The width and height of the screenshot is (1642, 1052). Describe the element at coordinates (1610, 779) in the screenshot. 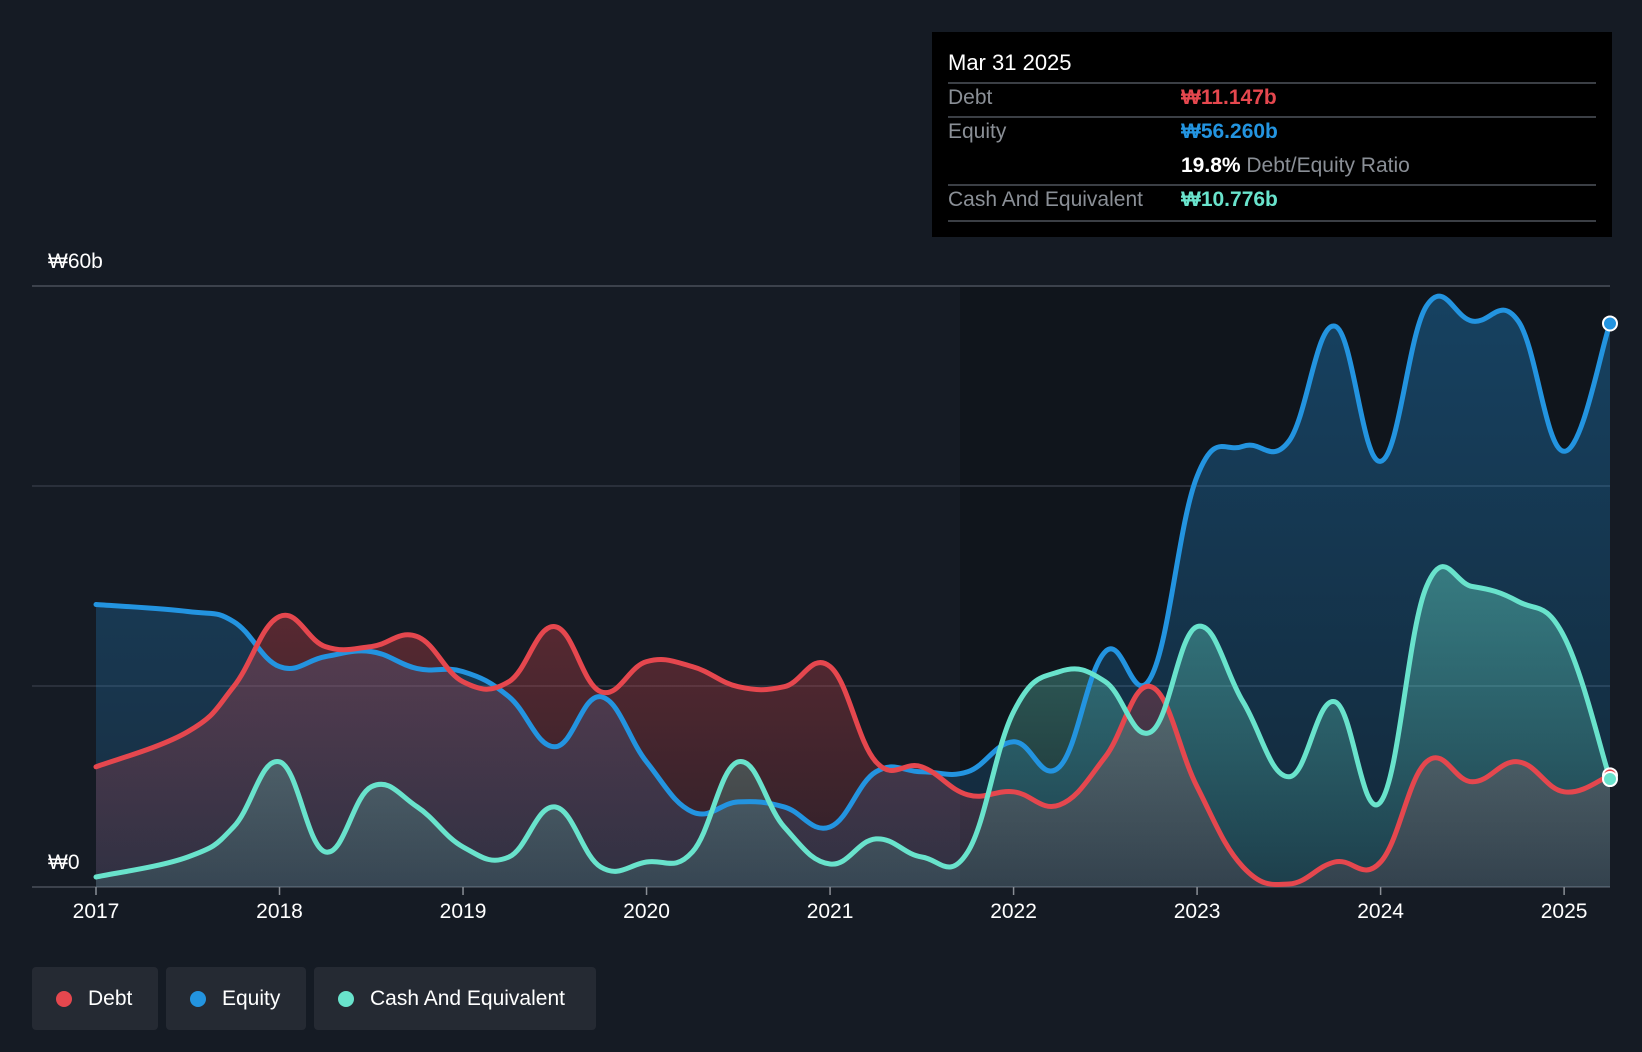

I see `cash-end-marker` at that location.